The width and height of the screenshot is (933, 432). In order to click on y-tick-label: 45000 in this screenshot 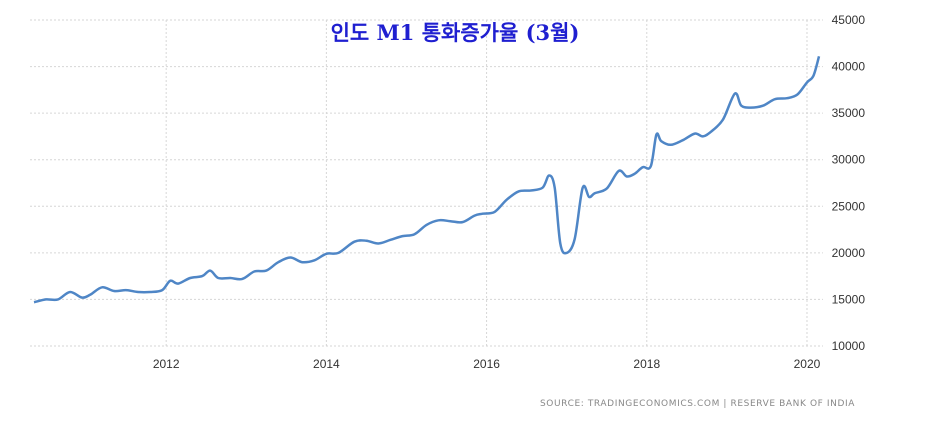, I will do `click(849, 20)`.